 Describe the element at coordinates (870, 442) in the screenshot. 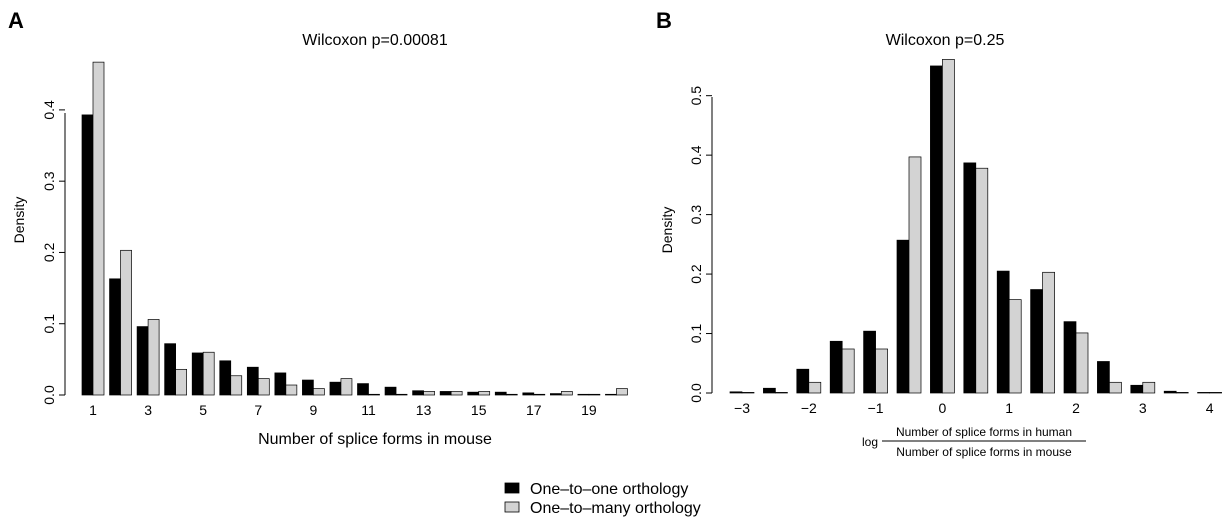

I see `panel-b-xlabel-prefix: log` at that location.